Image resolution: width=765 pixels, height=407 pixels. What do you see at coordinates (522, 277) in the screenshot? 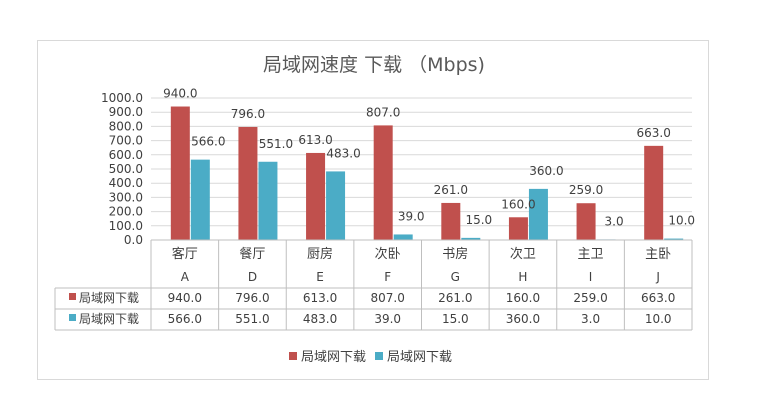
I see `sub-category-label: H` at bounding box center [522, 277].